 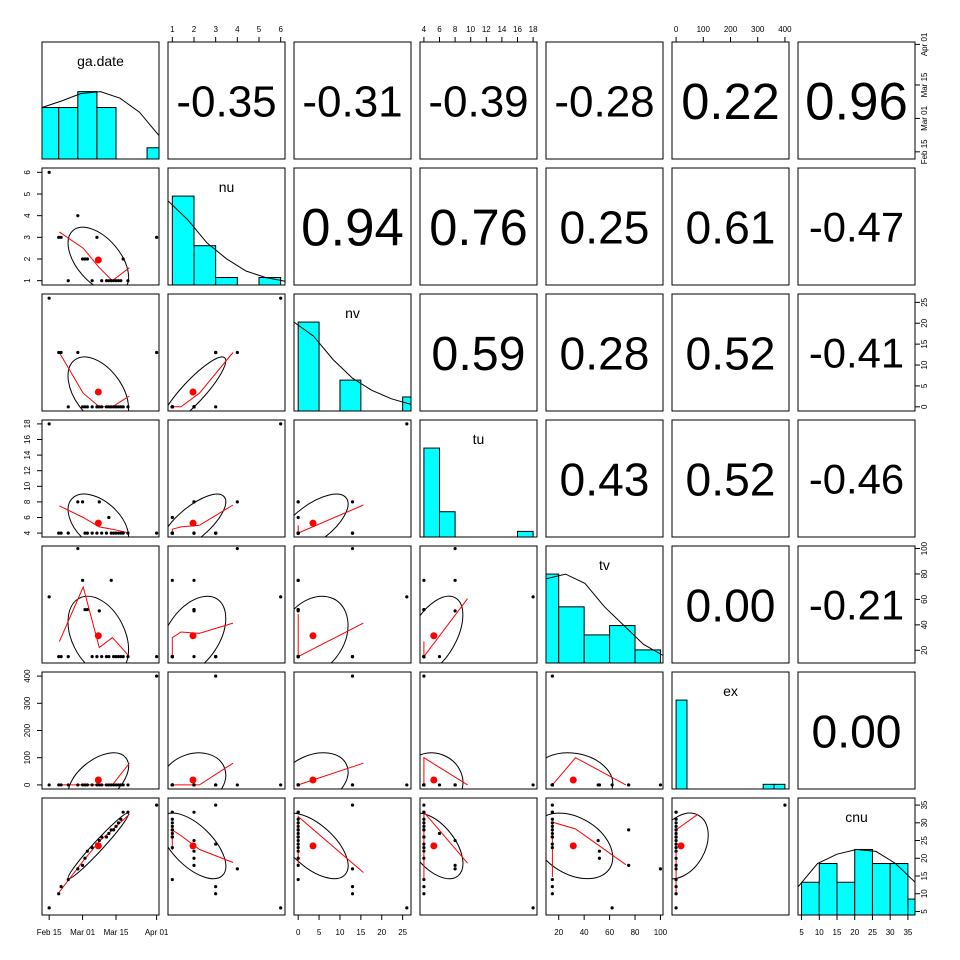 I want to click on panel-nv-tv: 0.28, so click(x=604, y=352).